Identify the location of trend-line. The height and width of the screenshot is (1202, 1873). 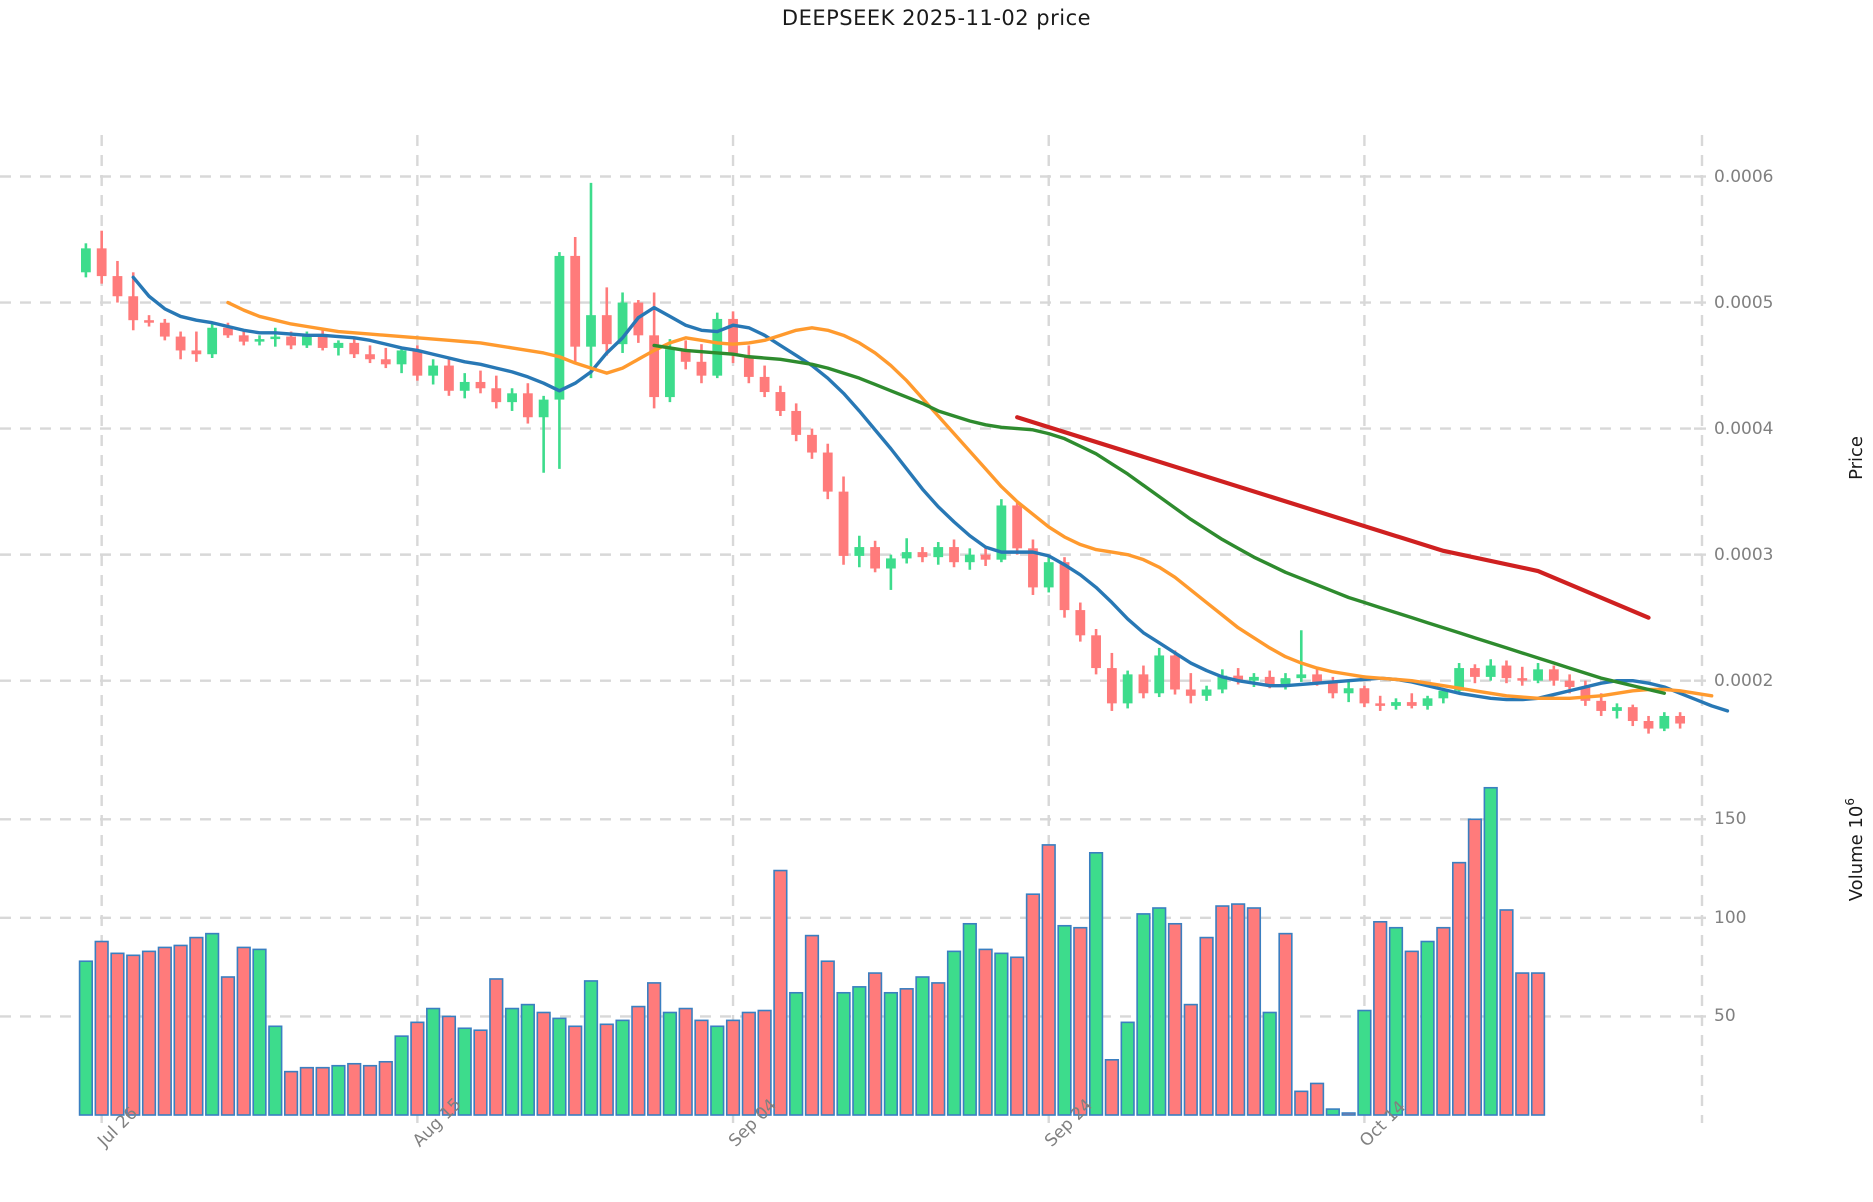
(1333, 517).